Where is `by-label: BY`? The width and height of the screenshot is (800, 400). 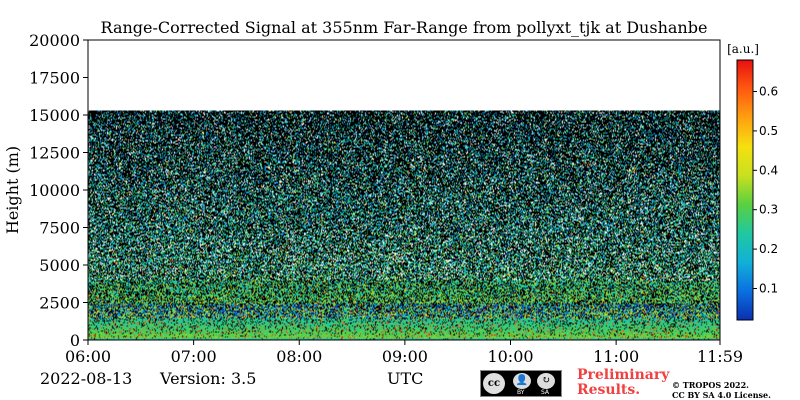
by-label: BY is located at coordinates (521, 392).